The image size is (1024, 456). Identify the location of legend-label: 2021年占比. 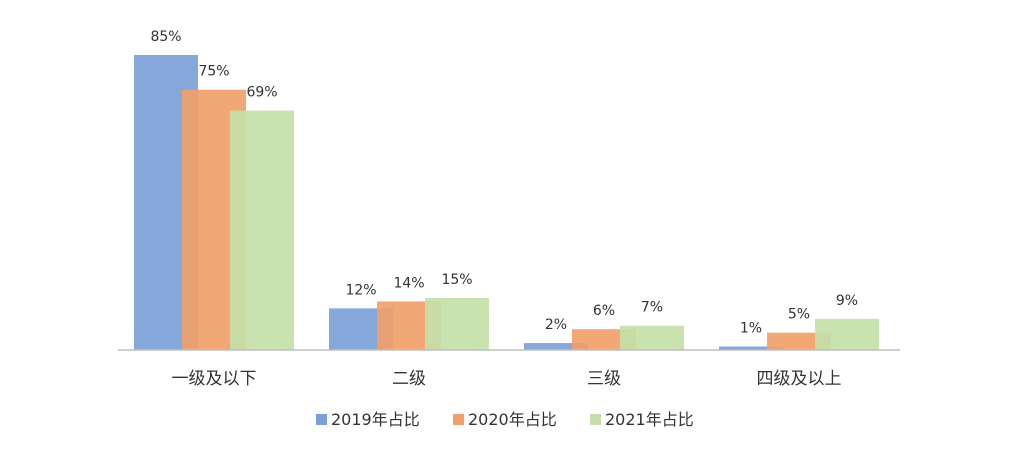
(649, 419).